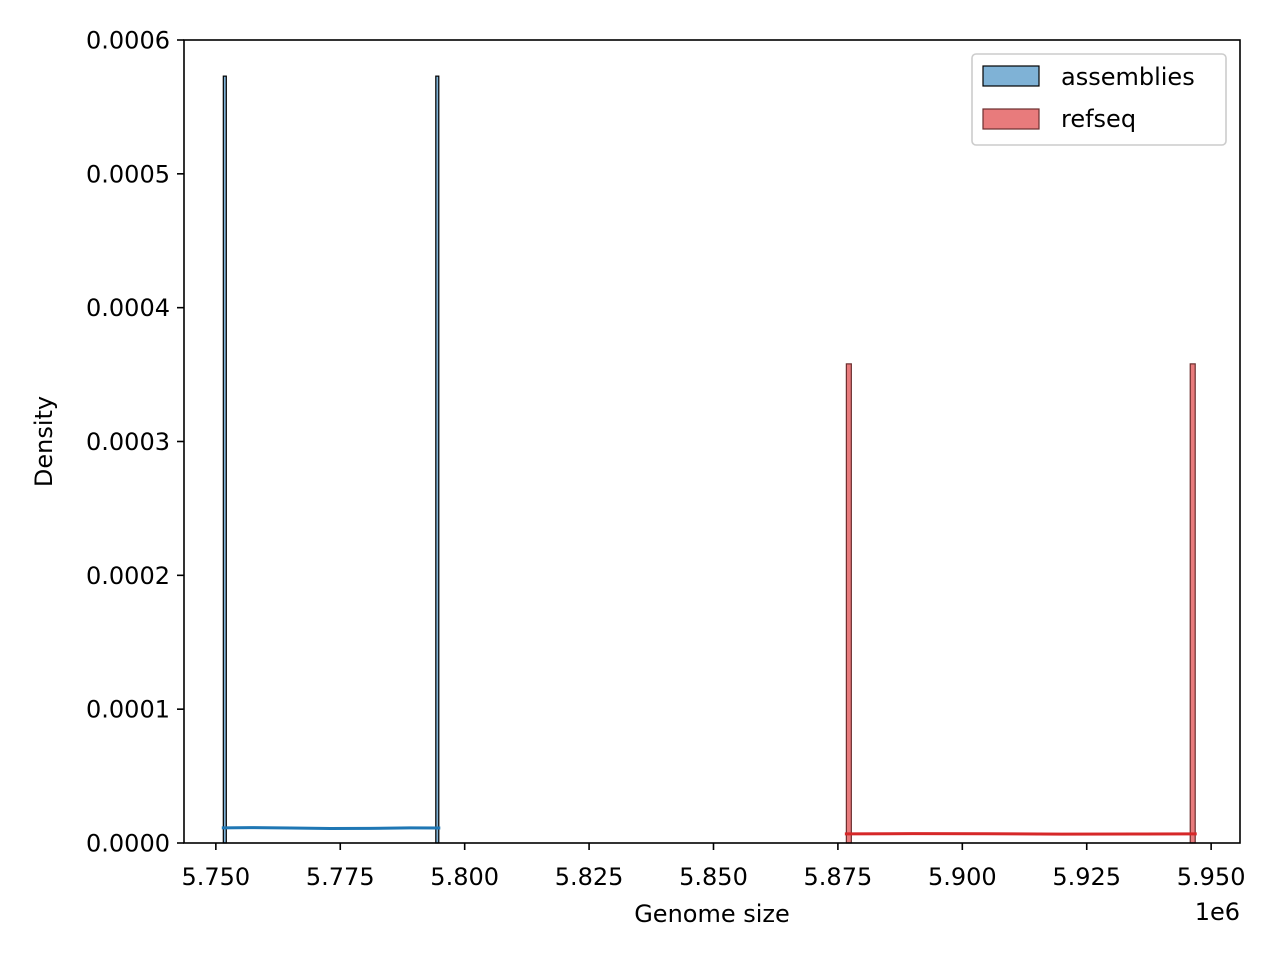 The image size is (1280, 960). I want to click on x-axis-label: Genome size, so click(712, 914).